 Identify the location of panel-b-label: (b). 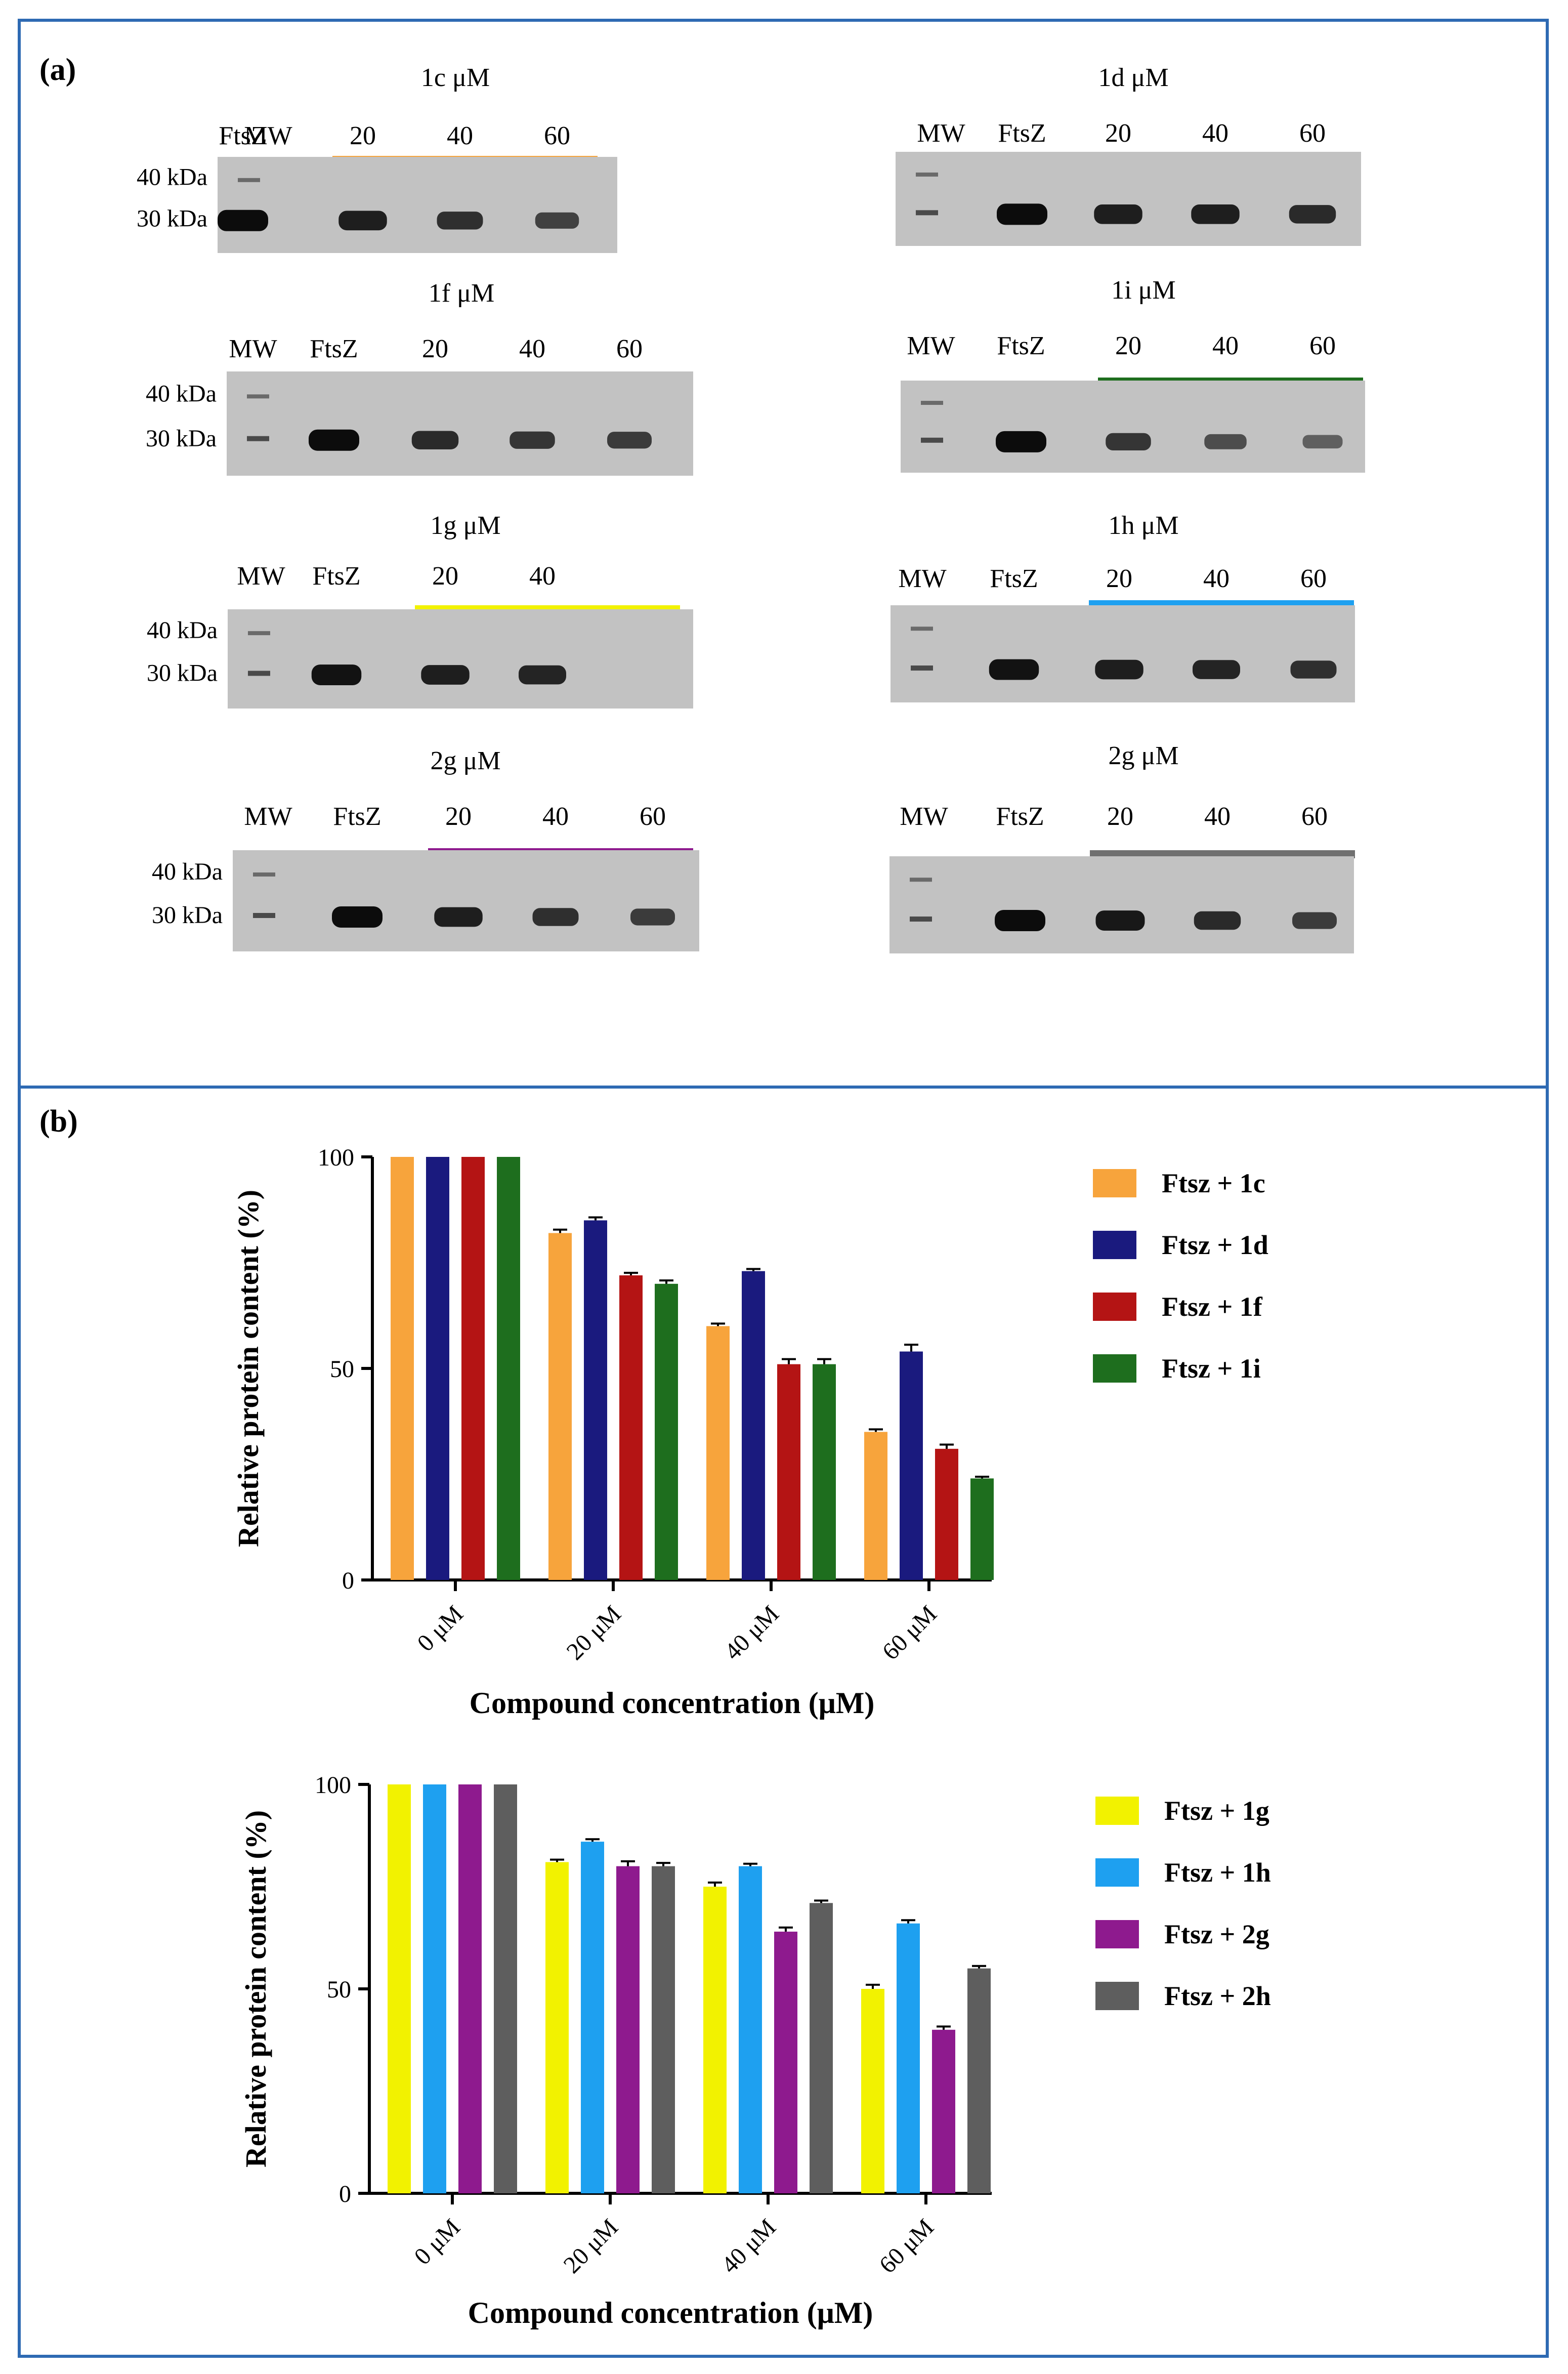
(58, 1121).